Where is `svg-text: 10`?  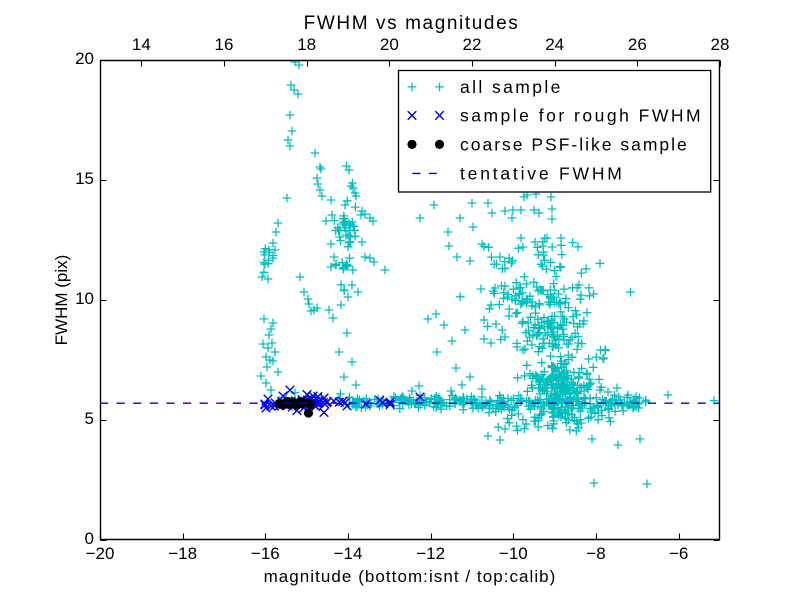 svg-text: 10 is located at coordinates (84, 298).